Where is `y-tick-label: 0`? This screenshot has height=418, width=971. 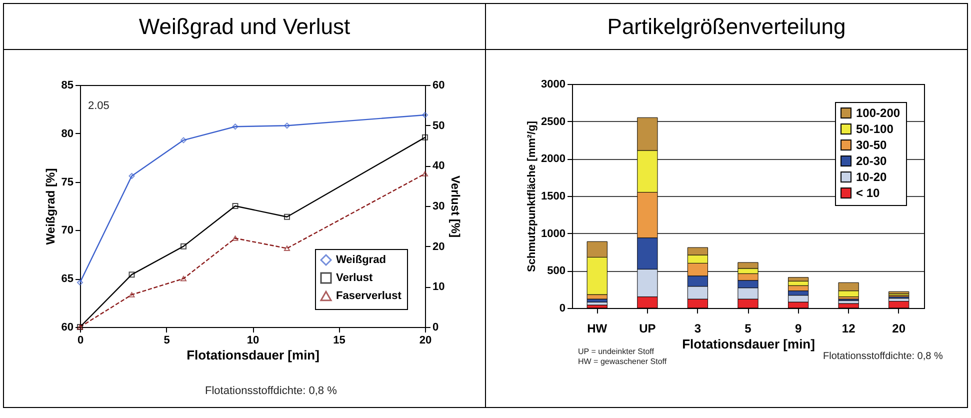 y-tick-label: 0 is located at coordinates (562, 308).